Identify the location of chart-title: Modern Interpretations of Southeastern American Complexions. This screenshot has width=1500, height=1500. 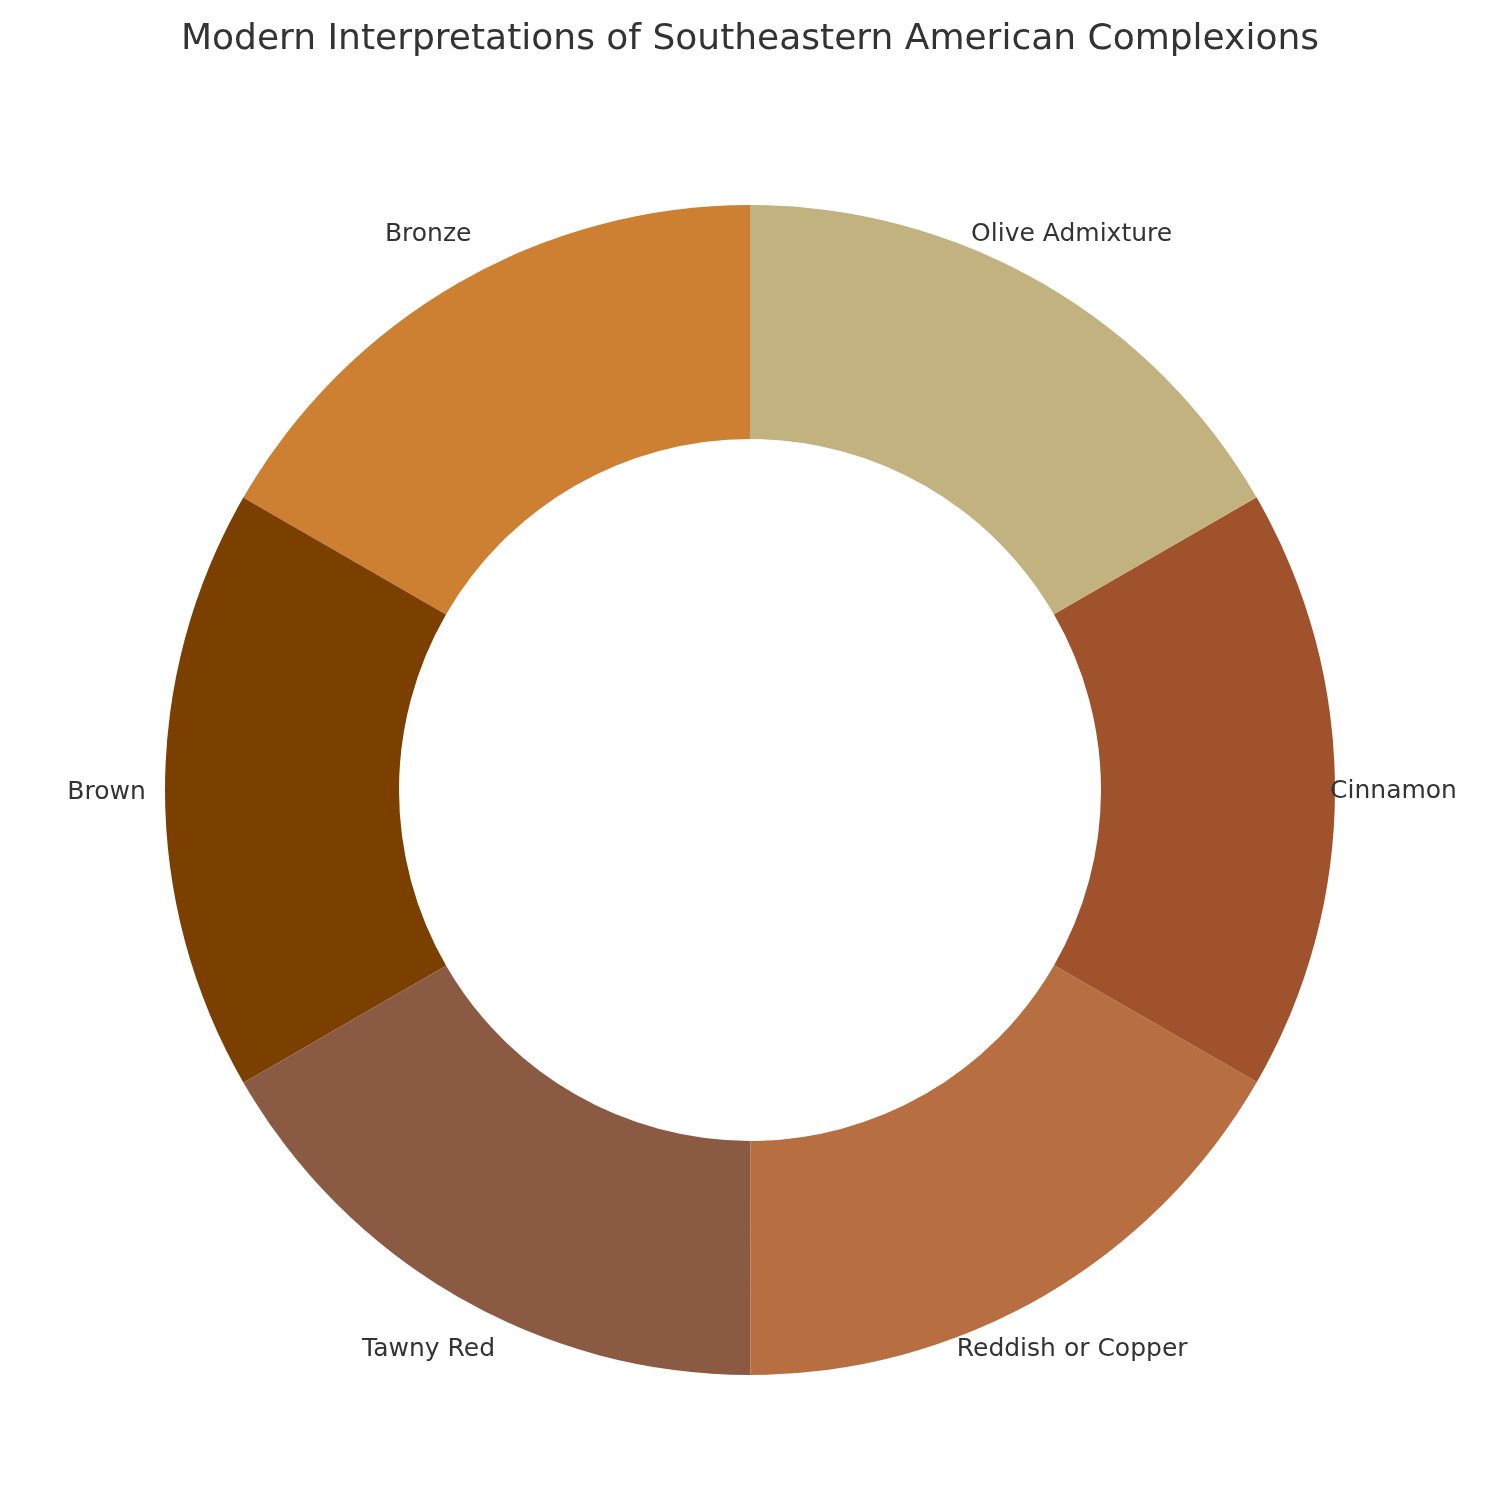
(750, 36).